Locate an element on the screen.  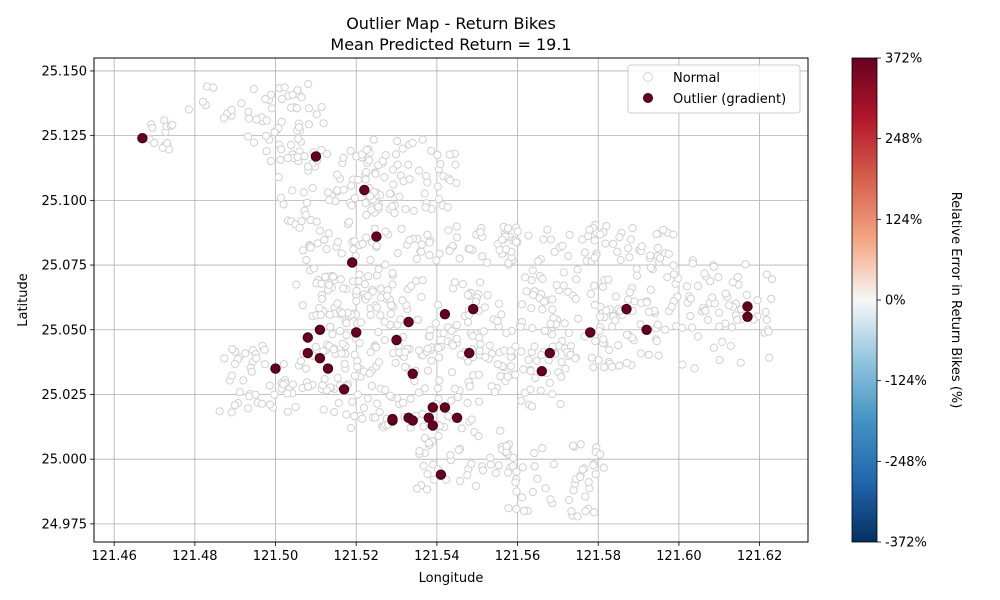
y-tick-label: 25.075 is located at coordinates (65, 266).